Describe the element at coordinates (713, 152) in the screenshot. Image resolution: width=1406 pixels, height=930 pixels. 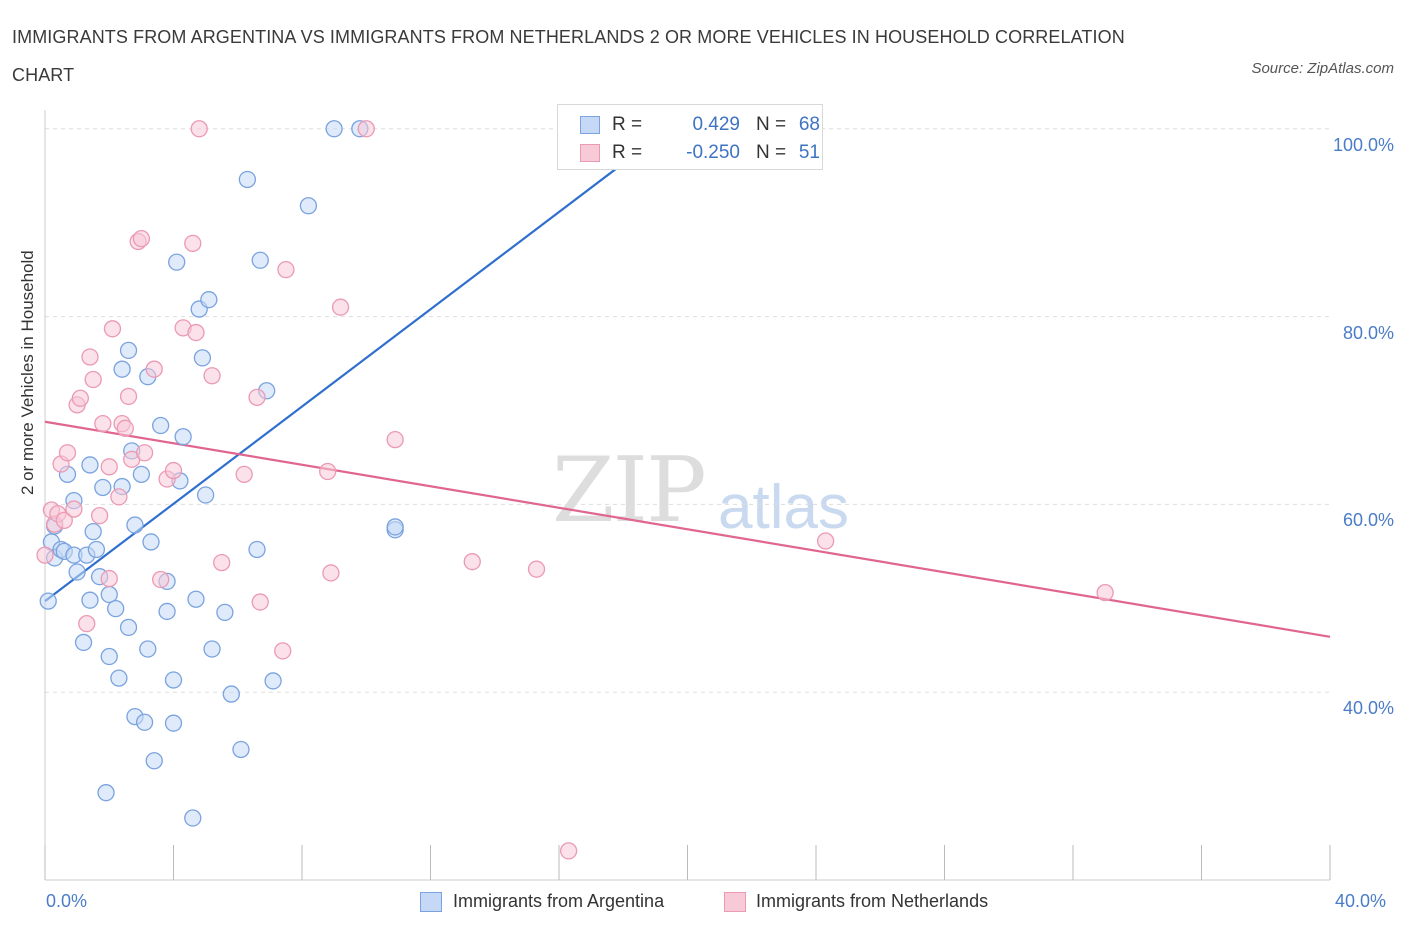
I see `legend-r-value: -0.250` at that location.